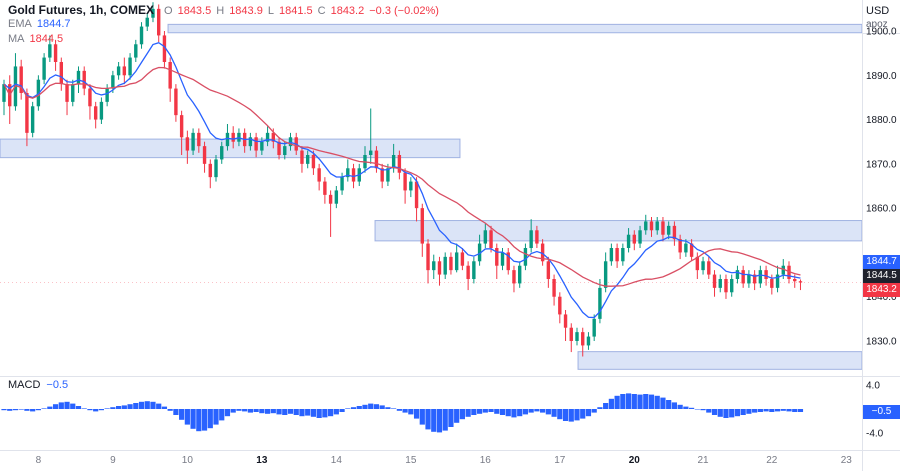  I want to click on svg-text: 1830.0, so click(881, 342).